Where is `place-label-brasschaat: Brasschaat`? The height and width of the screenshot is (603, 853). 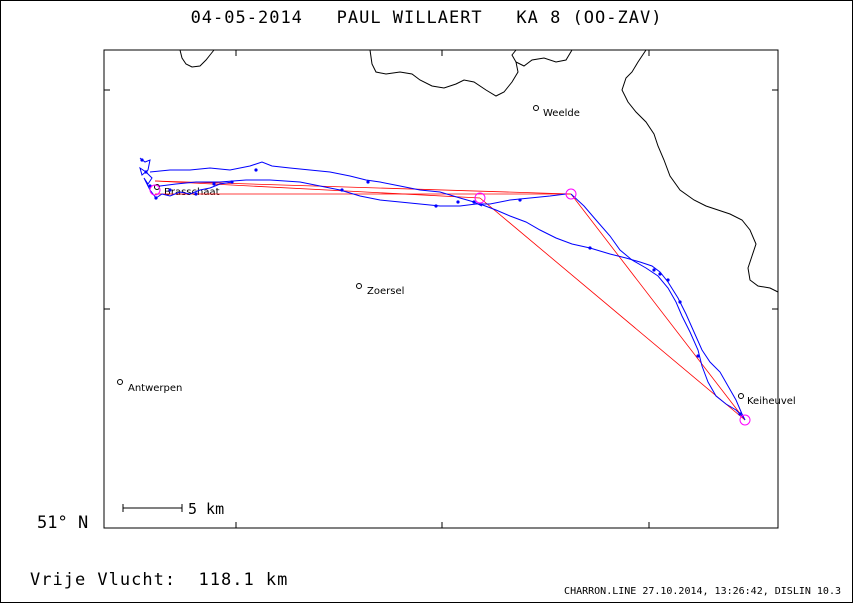 place-label-brasschaat: Brasschaat is located at coordinates (192, 192).